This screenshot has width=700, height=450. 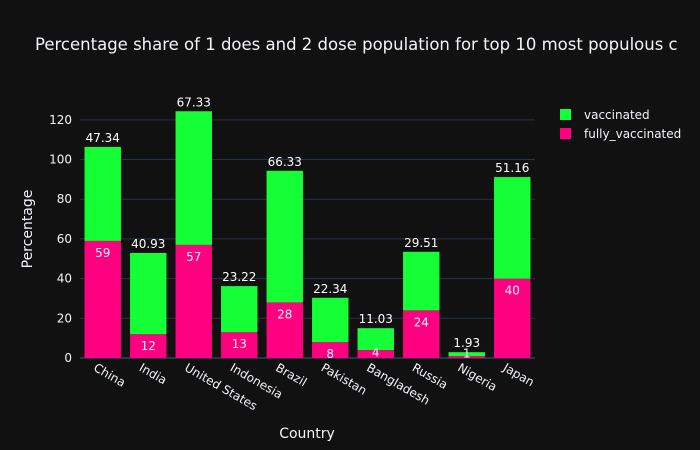 What do you see at coordinates (64, 279) in the screenshot?
I see `y-tick-label: 40` at bounding box center [64, 279].